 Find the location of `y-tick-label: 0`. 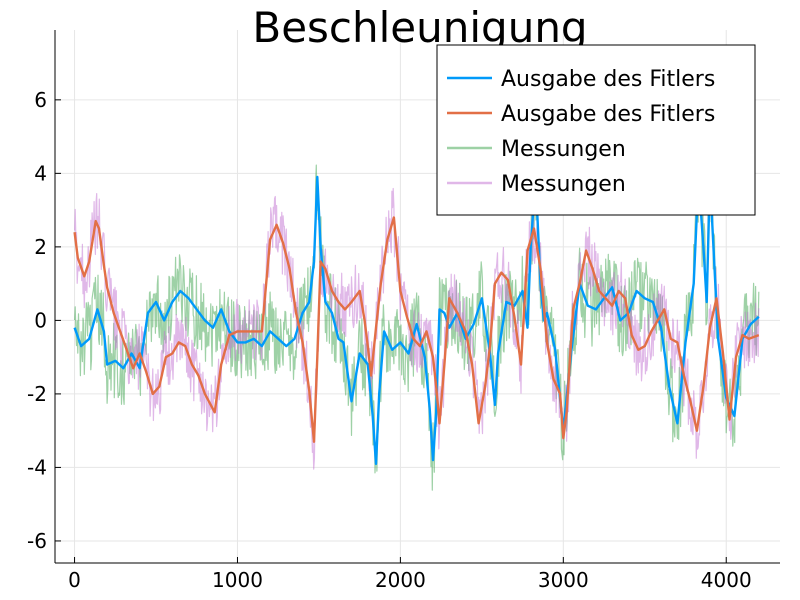

y-tick-label: 0 is located at coordinates (40, 320).